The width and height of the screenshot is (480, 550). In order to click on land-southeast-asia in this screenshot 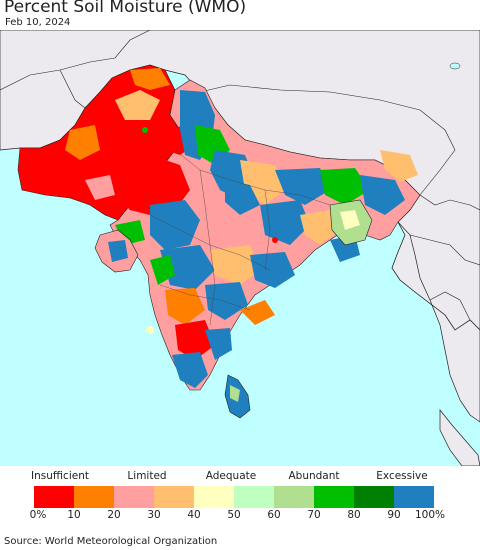, I will do `click(435, 322)`.